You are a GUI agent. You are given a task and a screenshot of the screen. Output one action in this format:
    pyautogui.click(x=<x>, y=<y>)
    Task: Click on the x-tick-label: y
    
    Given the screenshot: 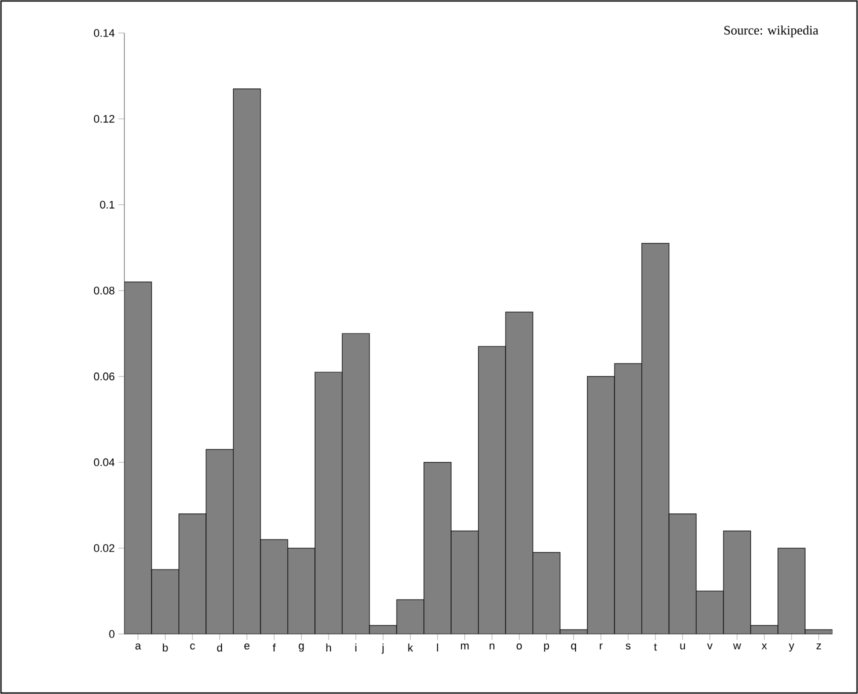 What is the action you would take?
    pyautogui.click(x=791, y=648)
    